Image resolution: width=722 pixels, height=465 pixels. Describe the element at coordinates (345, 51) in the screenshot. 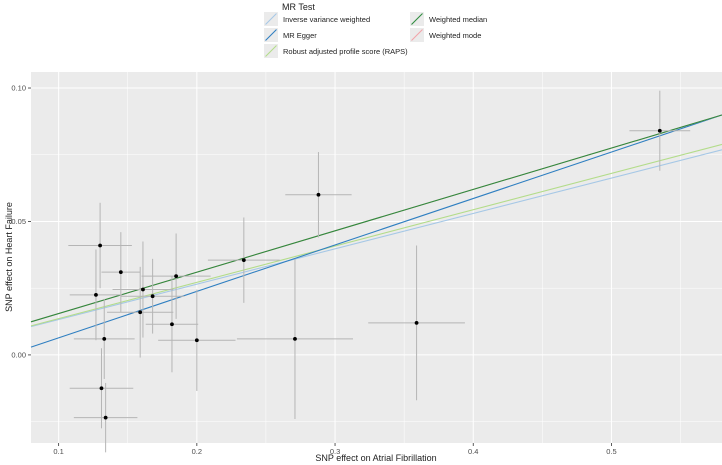

I see `legend-label: Robust adjusted profile score (RAPS)` at that location.